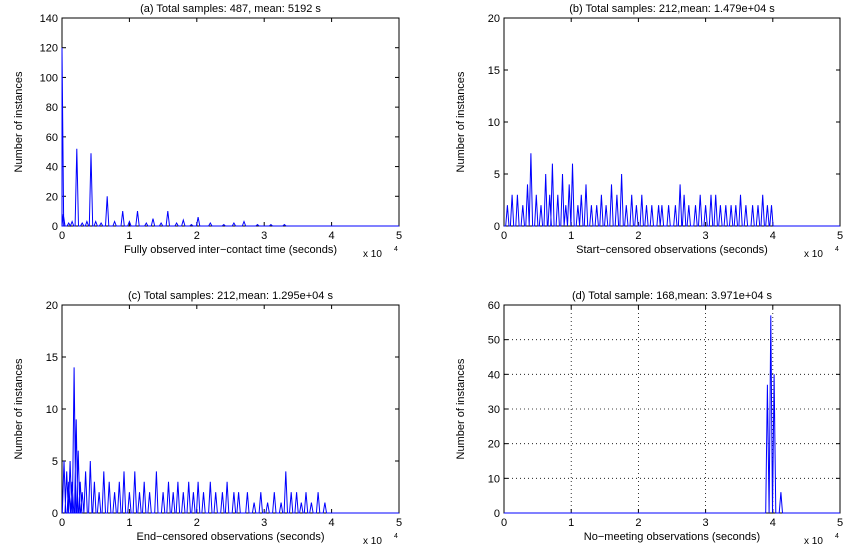 Image resolution: width=844 pixels, height=553 pixels. I want to click on x-axis-label: Start−censored observations (seconds), so click(672, 250).